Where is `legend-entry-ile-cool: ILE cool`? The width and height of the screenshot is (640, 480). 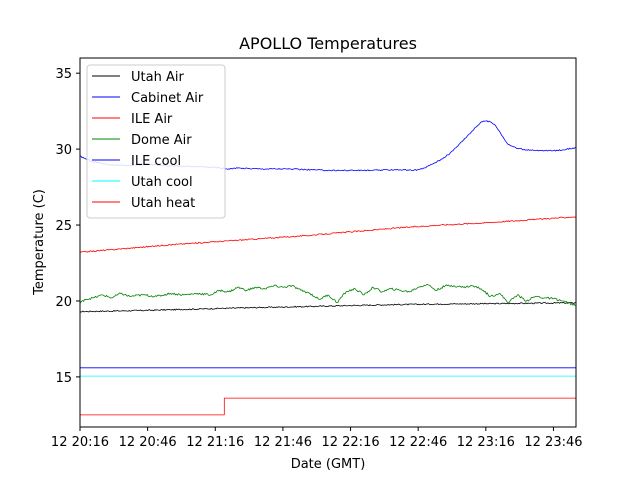
legend-entry-ile-cool: ILE cool is located at coordinates (156, 161).